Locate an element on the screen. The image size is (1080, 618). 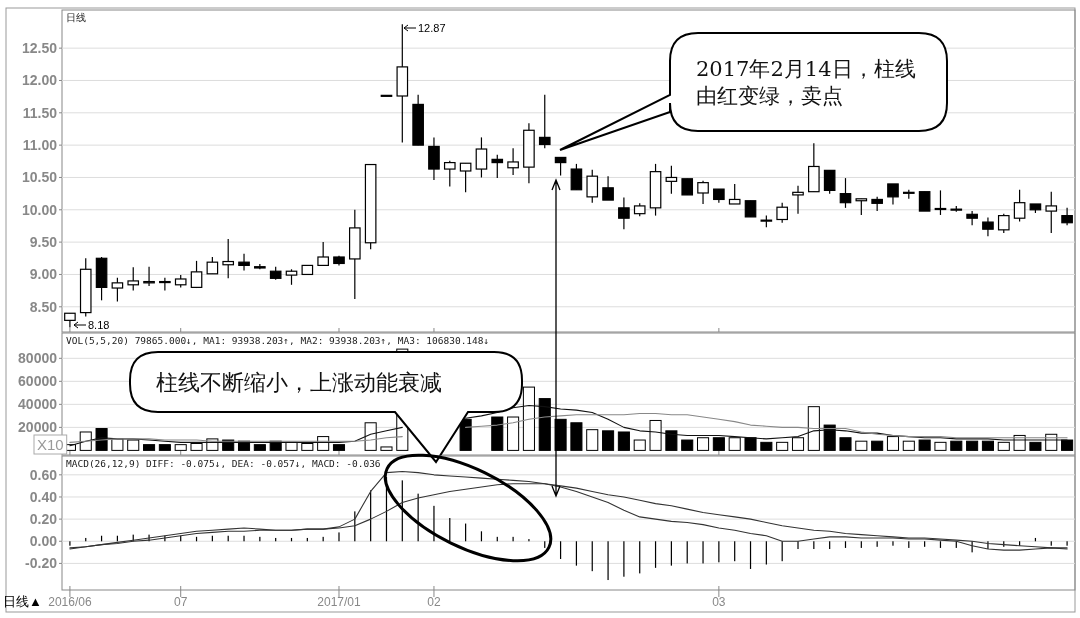
x-tick-label: 2016/06 is located at coordinates (70, 602).